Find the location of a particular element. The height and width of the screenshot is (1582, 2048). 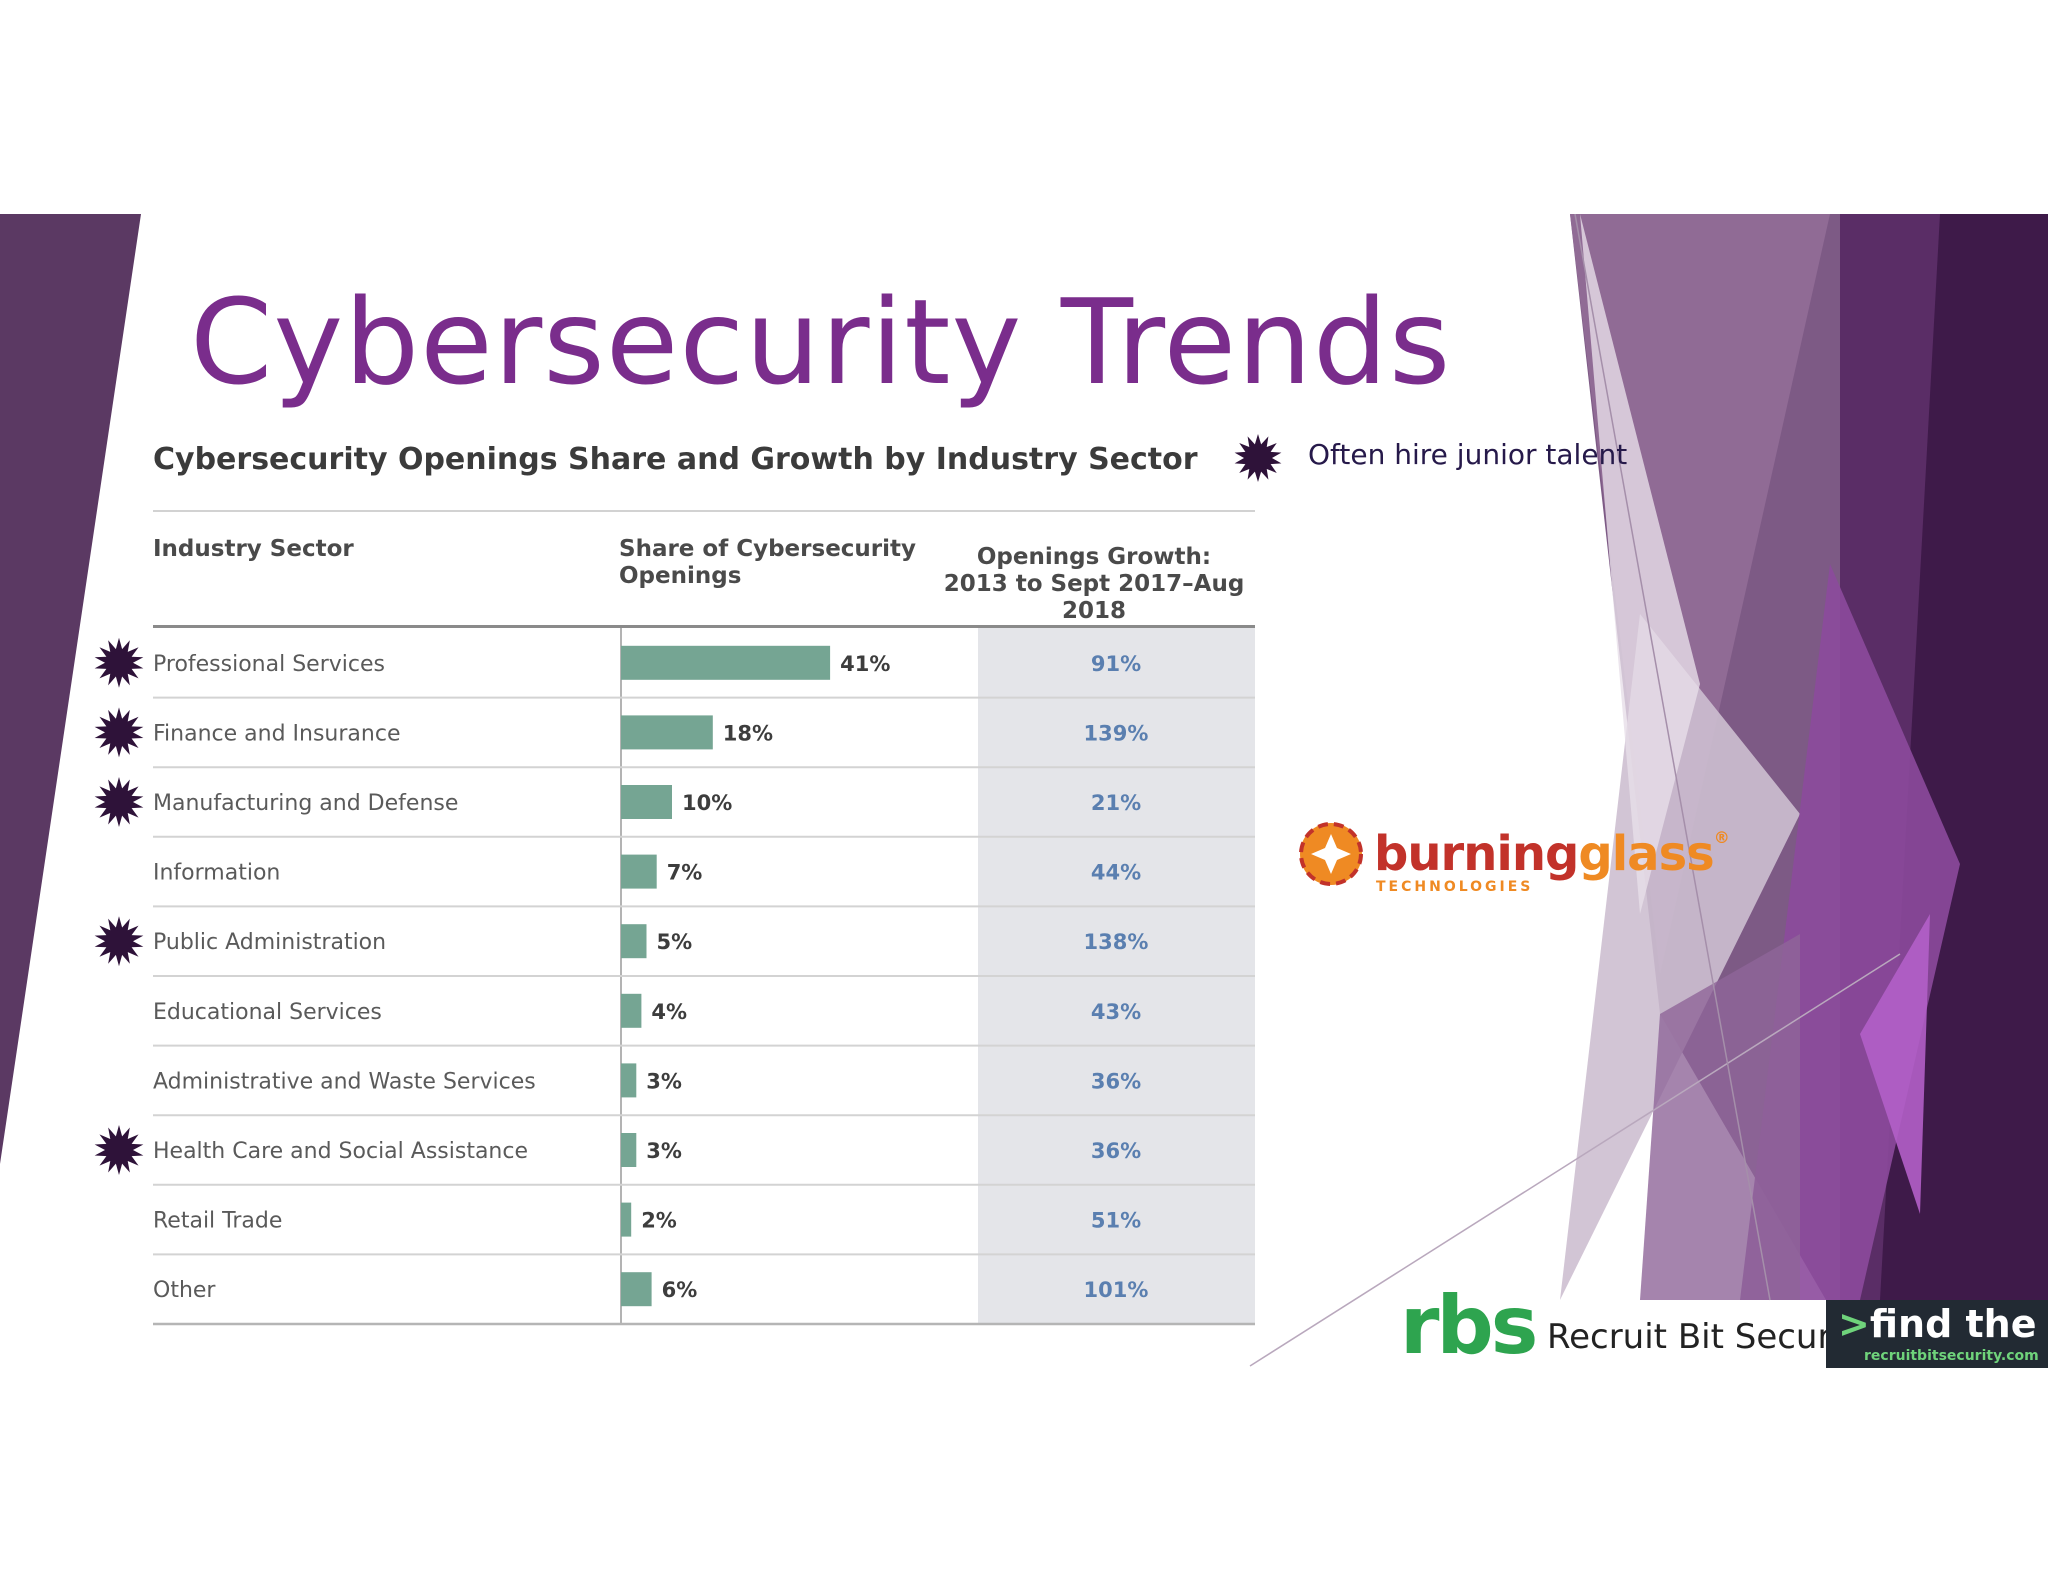

column-header-sector-line: Industry Sector is located at coordinates (253, 549).